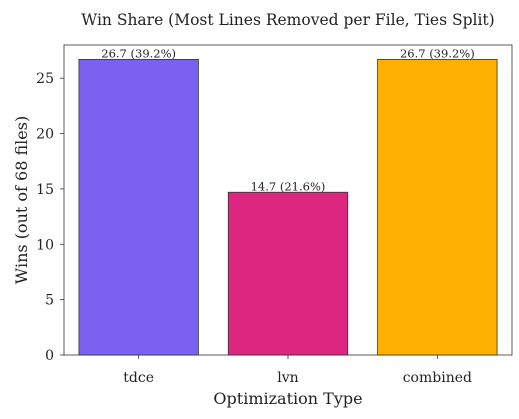 The image size is (519, 419). Describe the element at coordinates (288, 186) in the screenshot. I see `bar-data-label: 14.7 (21.6%)` at that location.